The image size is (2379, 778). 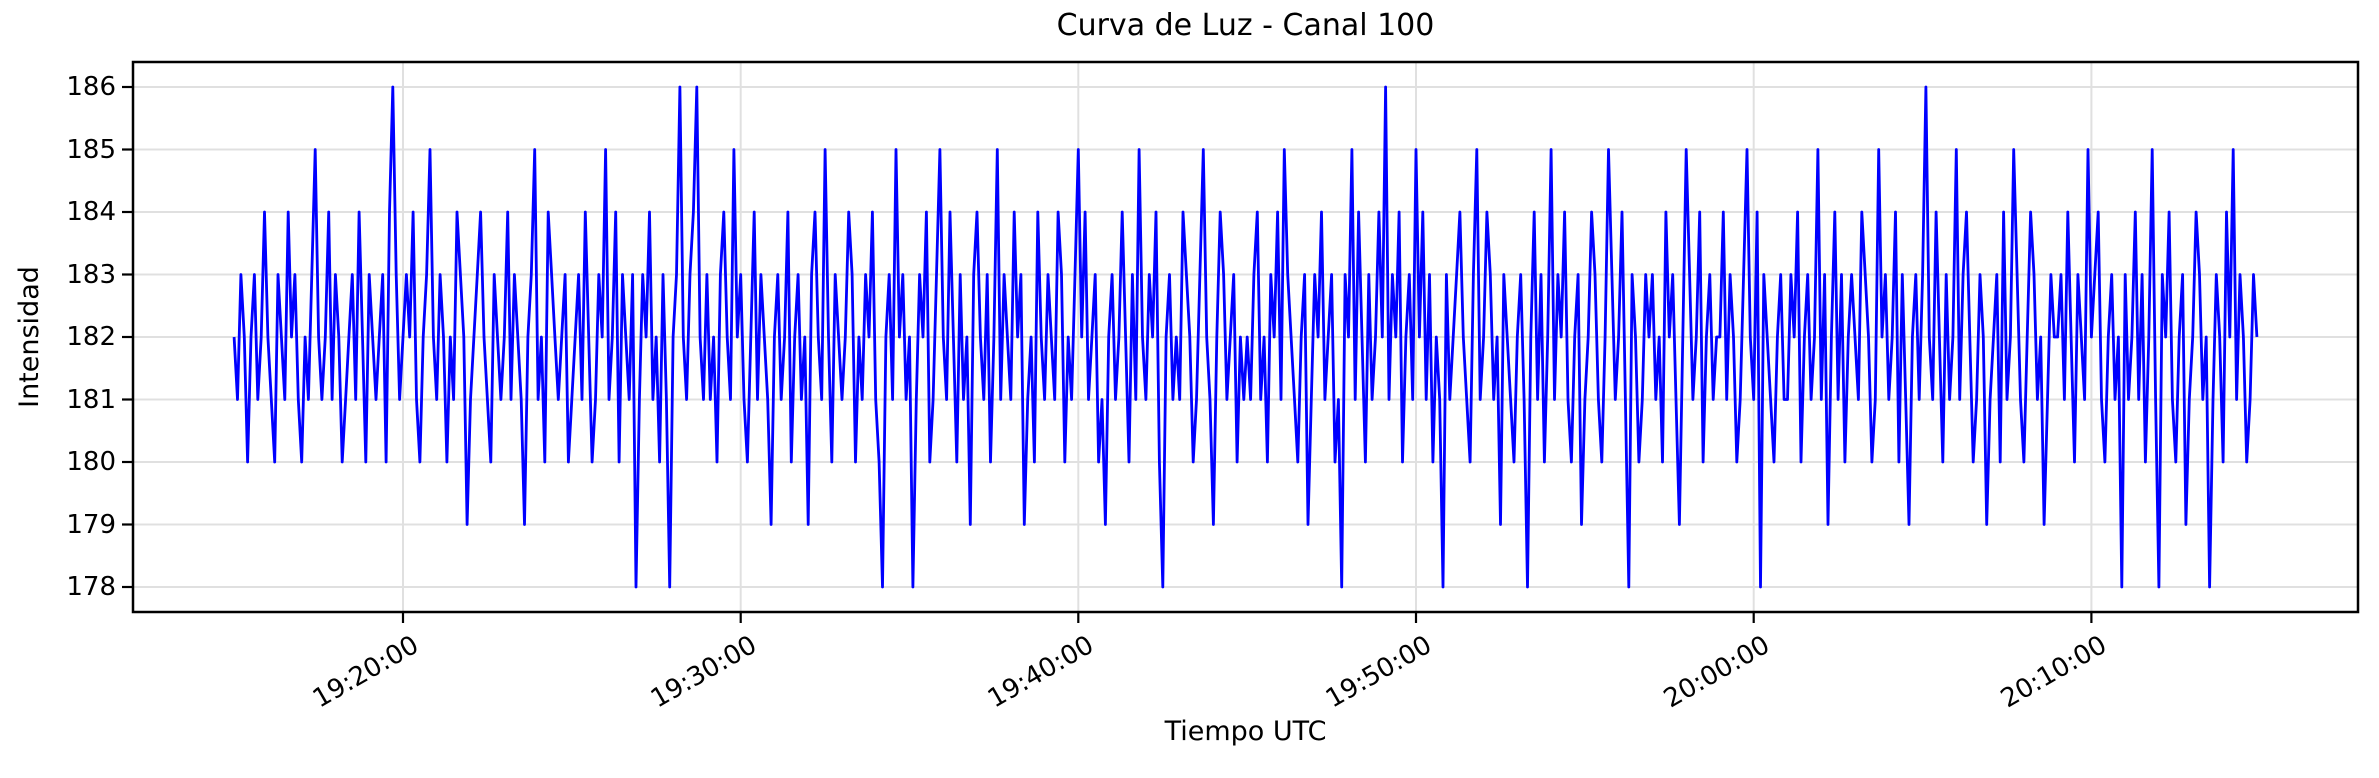 I want to click on y-tick-label: 182, so click(x=91, y=337).